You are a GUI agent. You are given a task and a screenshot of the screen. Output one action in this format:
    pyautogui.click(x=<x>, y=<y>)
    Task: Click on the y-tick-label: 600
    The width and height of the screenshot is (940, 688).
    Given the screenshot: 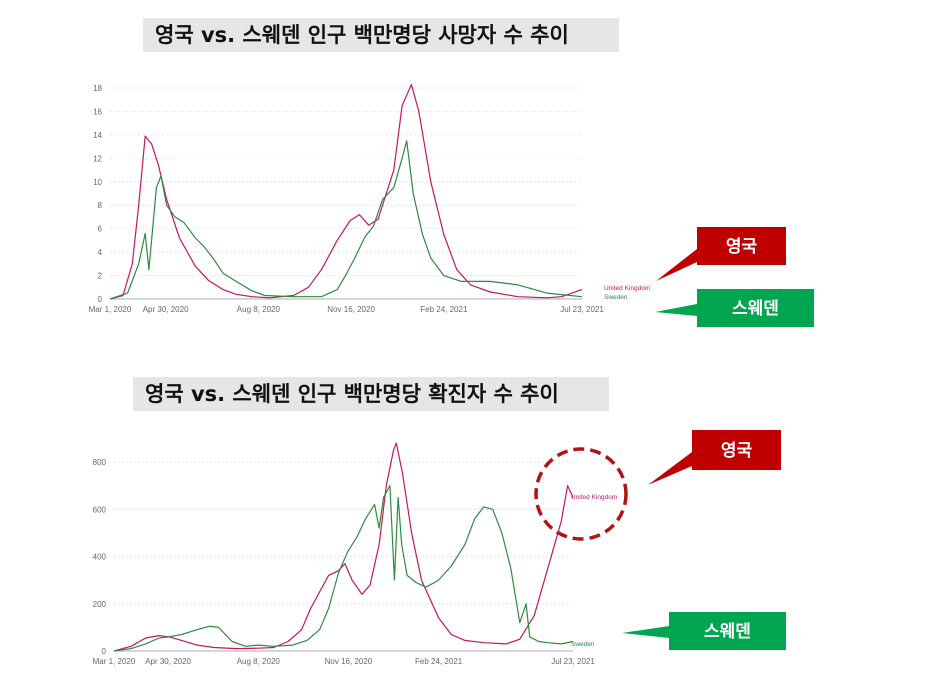 What is the action you would take?
    pyautogui.click(x=100, y=509)
    